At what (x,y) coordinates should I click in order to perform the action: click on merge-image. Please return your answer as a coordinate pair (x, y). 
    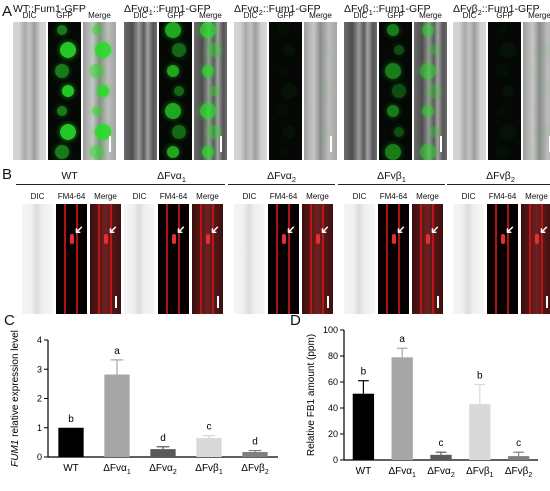
    Looking at the image, I should click on (320, 91).